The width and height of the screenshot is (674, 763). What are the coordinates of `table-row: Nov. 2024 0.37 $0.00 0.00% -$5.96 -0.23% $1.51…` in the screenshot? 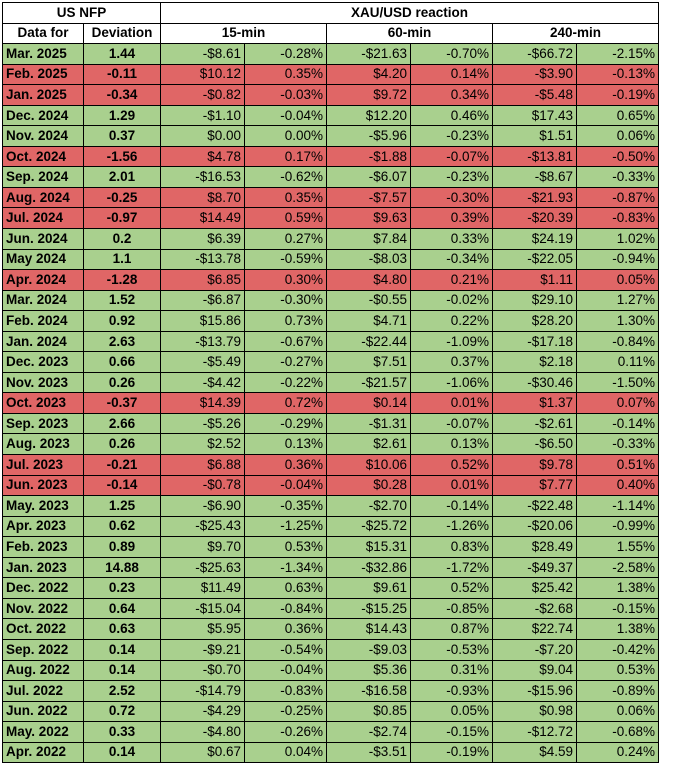 It's located at (330, 136).